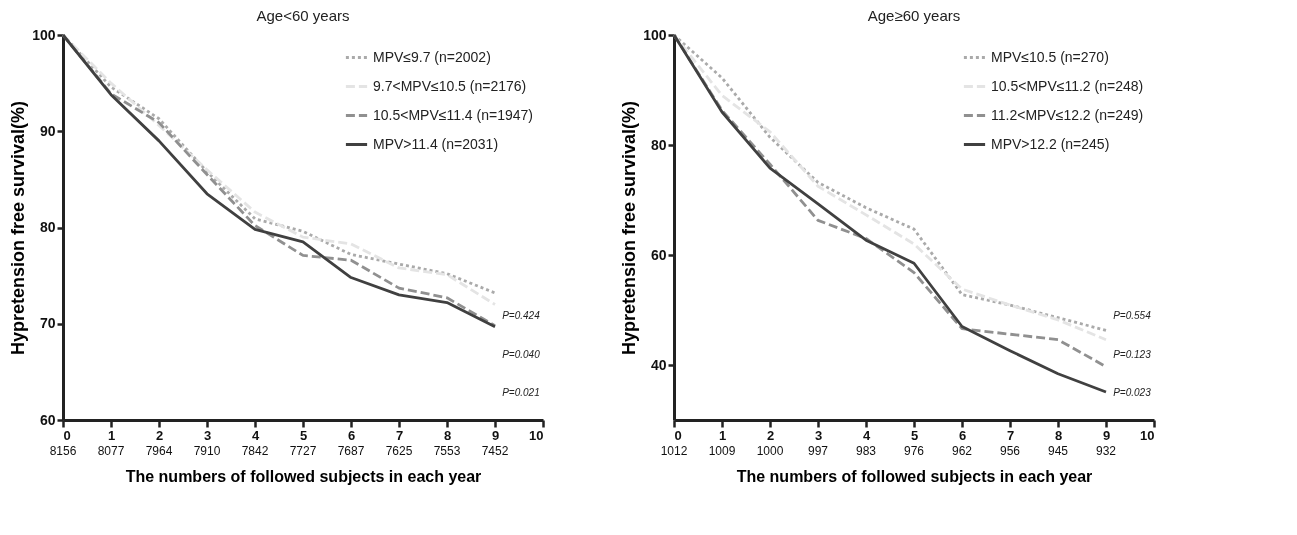  Describe the element at coordinates (47, 130) in the screenshot. I see `y-tick-label: 90` at that location.